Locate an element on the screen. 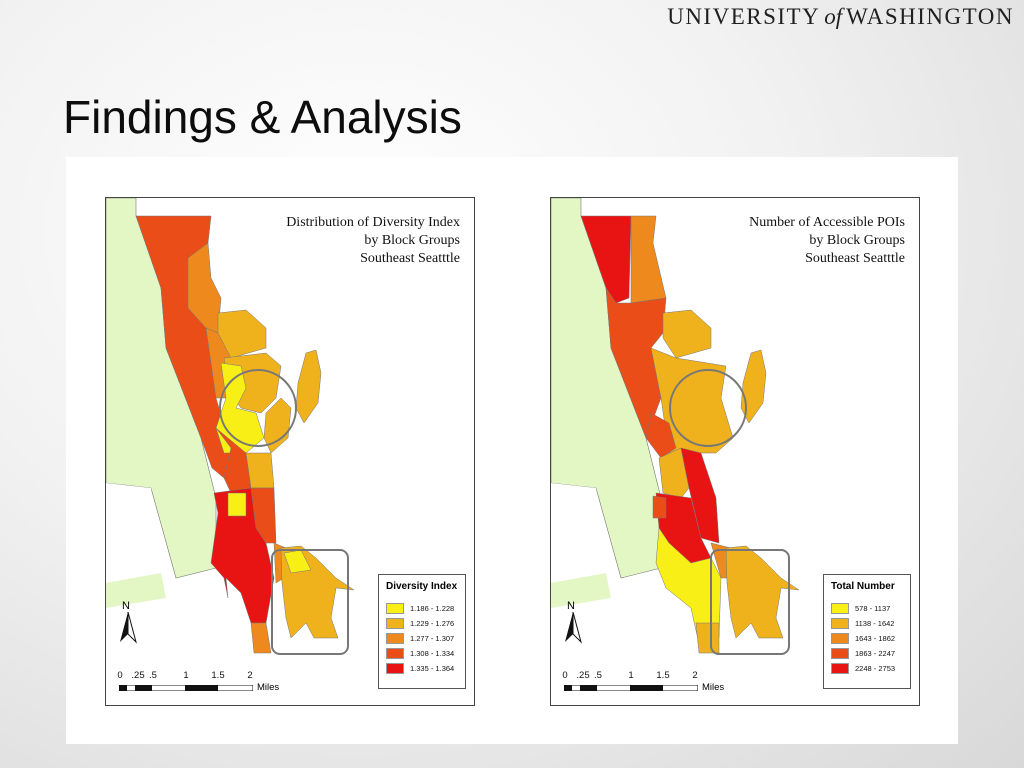  region-north-orange is located at coordinates (648, 259).